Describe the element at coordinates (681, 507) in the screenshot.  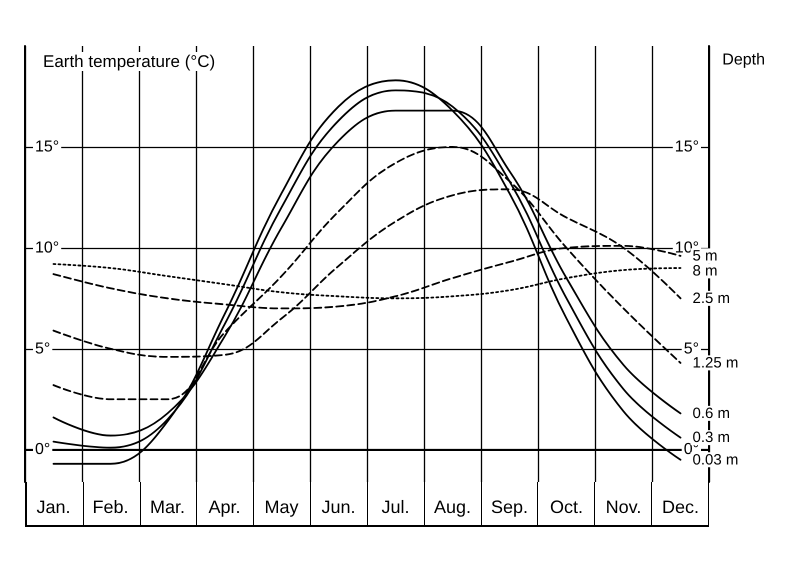
I see `x-tick-label: Dec.` at that location.